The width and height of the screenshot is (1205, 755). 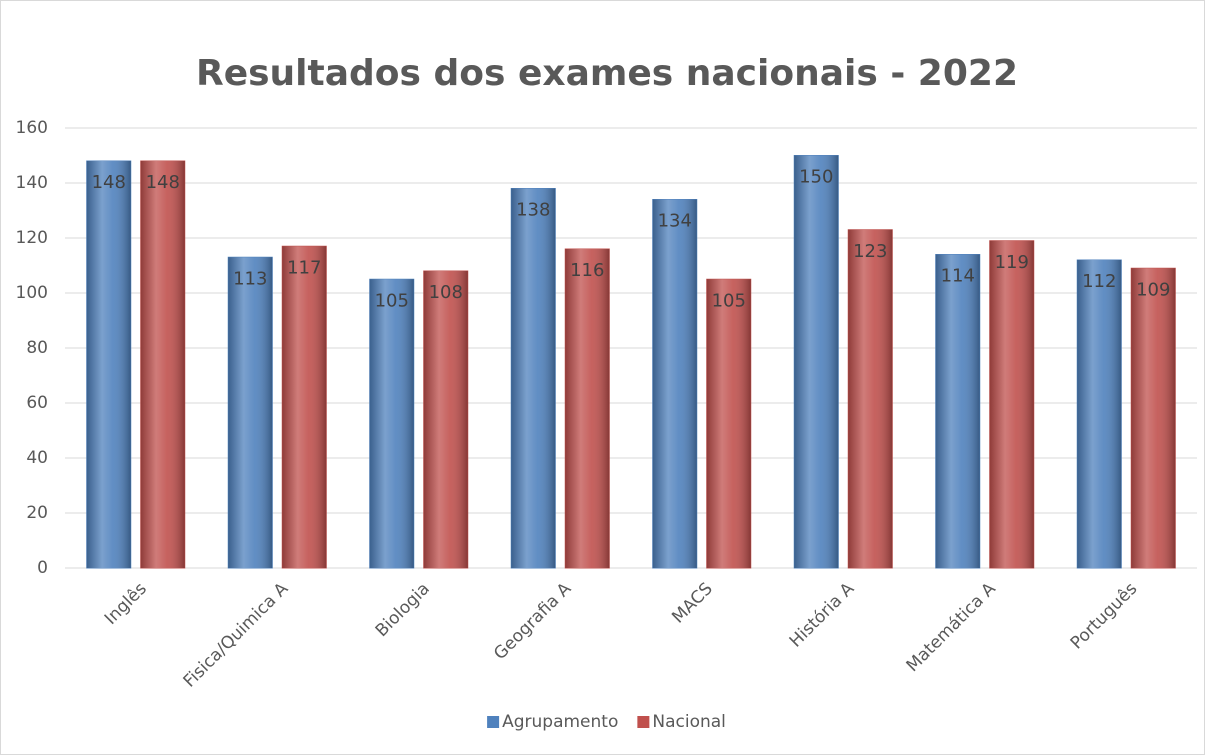 I want to click on value-label: 134, so click(x=675, y=221).